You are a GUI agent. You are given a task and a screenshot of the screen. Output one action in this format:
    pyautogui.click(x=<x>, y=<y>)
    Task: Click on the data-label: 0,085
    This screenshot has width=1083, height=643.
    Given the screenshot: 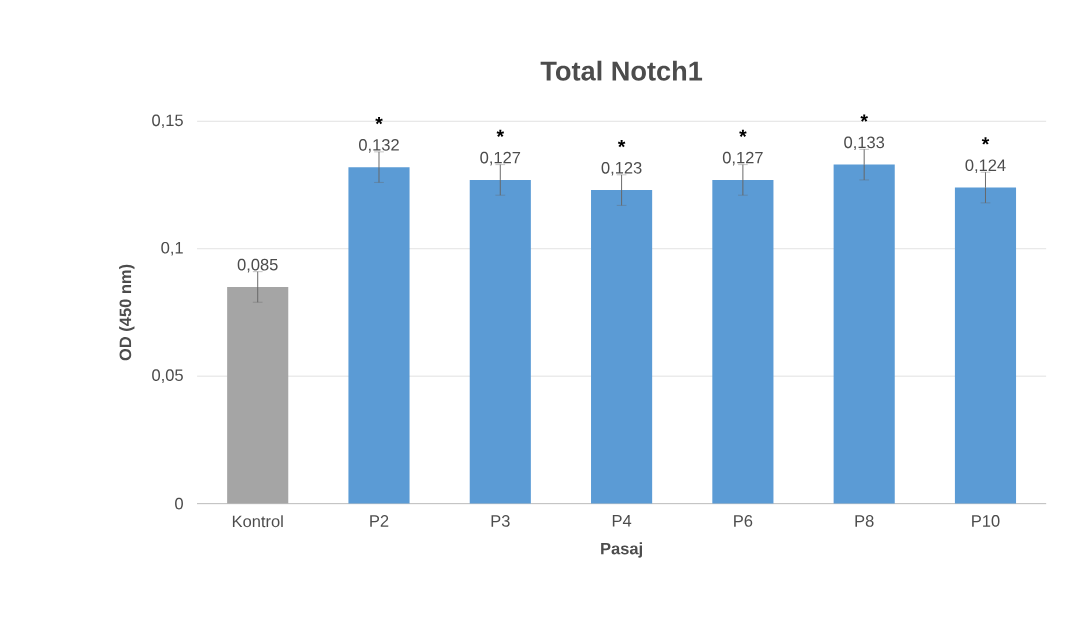 What is the action you would take?
    pyautogui.click(x=257, y=265)
    